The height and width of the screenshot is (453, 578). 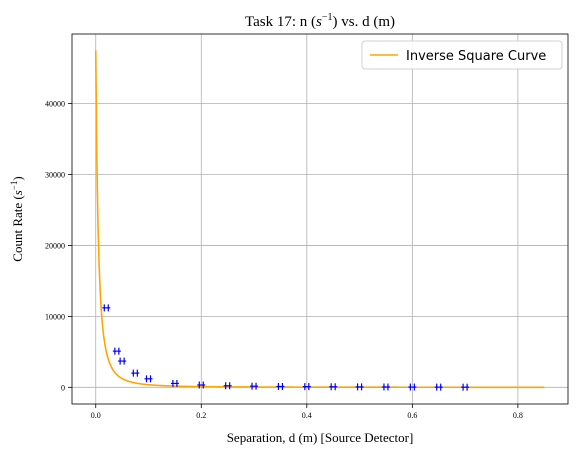 I want to click on y-tick-label: 20000, so click(x=55, y=245).